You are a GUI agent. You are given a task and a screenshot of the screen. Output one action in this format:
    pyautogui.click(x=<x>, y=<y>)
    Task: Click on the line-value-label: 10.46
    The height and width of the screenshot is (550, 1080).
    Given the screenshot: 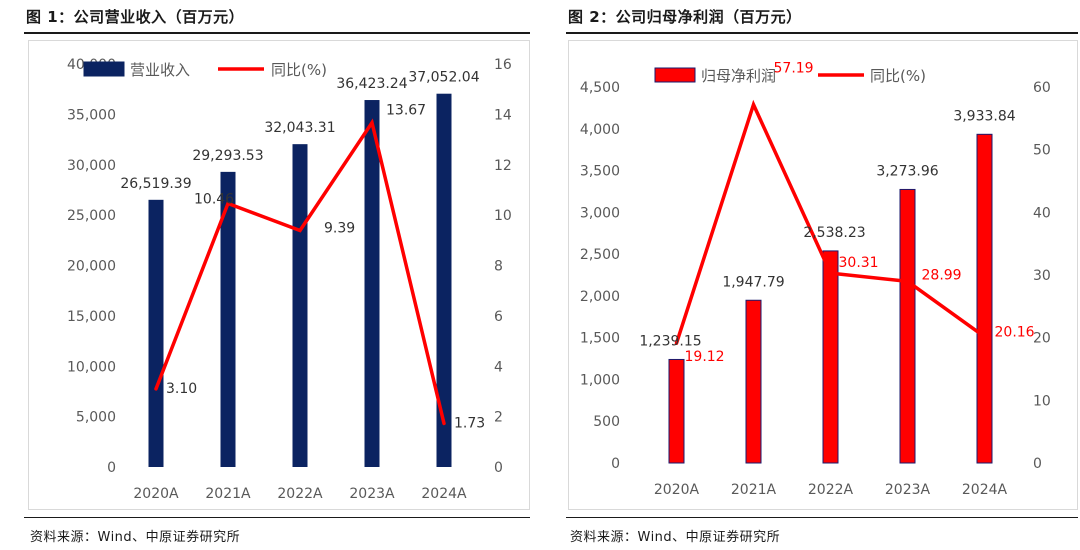 What is the action you would take?
    pyautogui.click(x=214, y=200)
    